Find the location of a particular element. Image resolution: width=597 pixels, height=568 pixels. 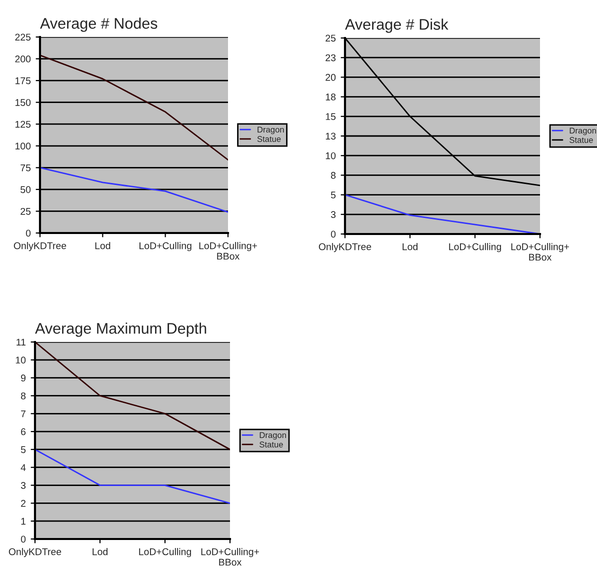

y-tick-label: 225 is located at coordinates (23, 37).